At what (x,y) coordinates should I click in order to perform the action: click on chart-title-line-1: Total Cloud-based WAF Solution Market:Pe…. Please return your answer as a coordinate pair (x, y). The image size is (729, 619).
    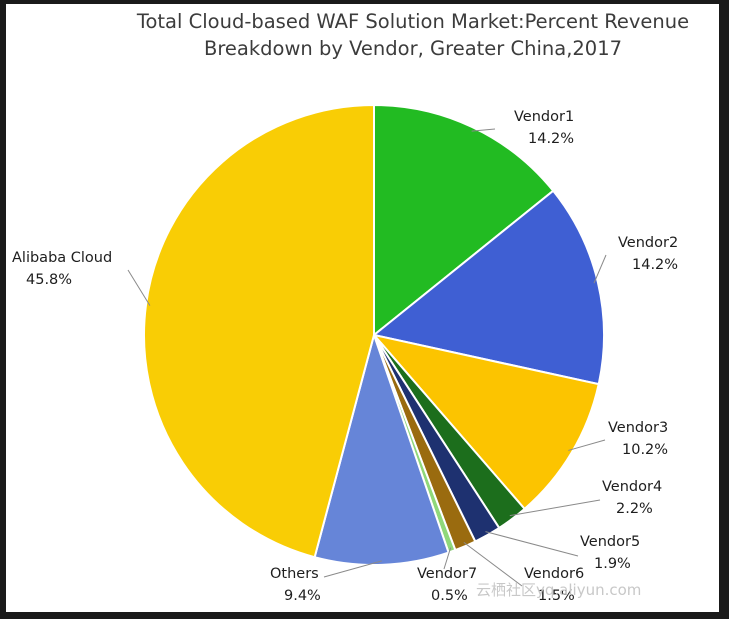
    Looking at the image, I should click on (412, 21).